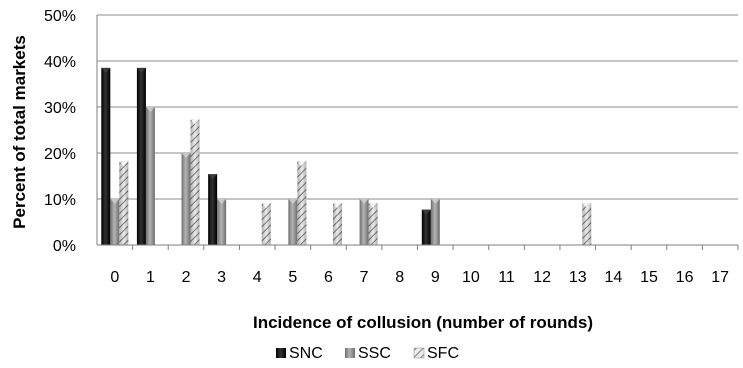 The height and width of the screenshot is (368, 743). What do you see at coordinates (60, 62) in the screenshot?
I see `y-tick-label: 40%` at bounding box center [60, 62].